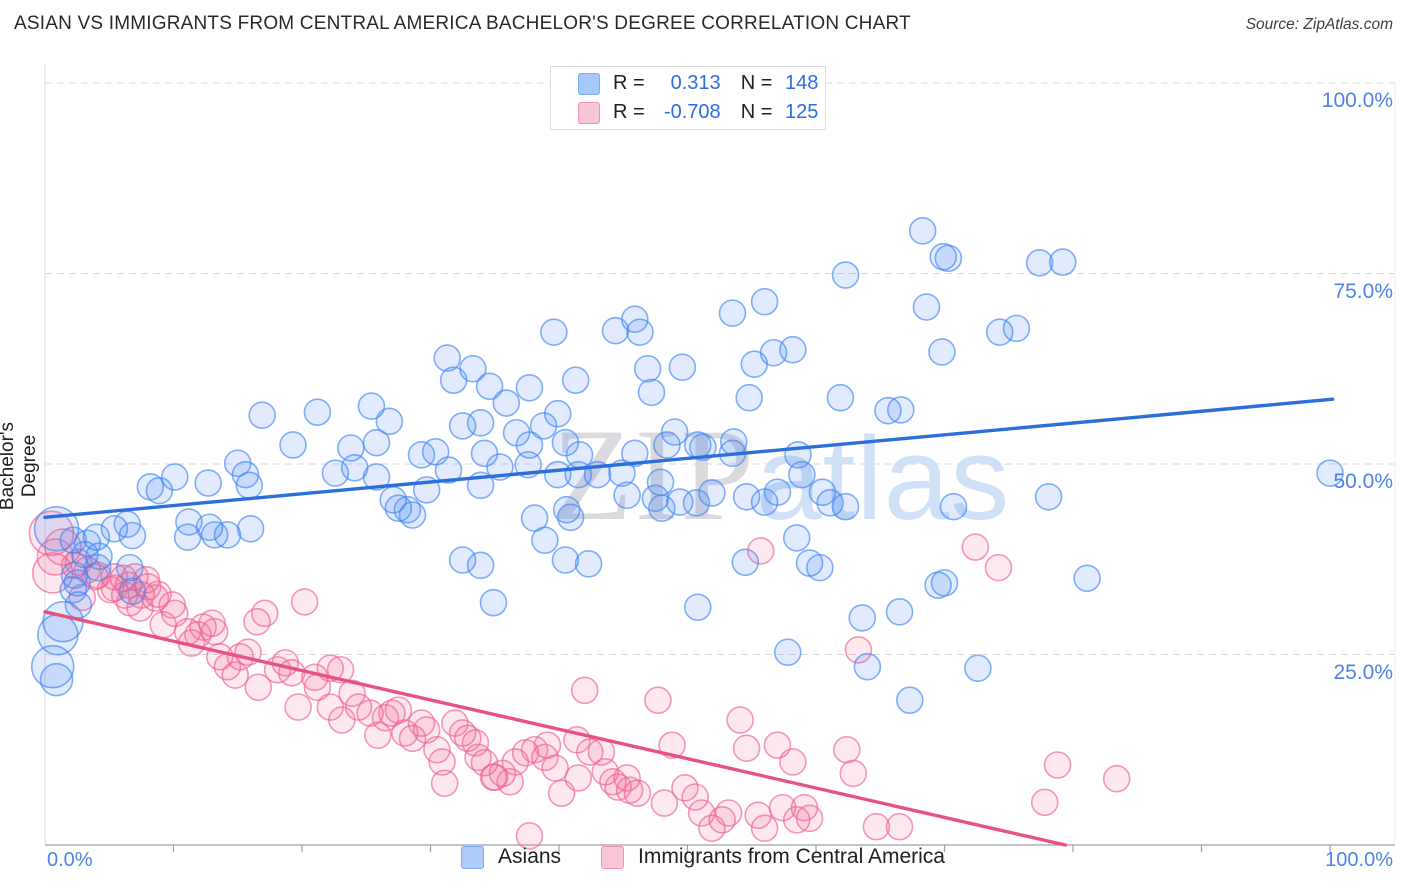  Describe the element at coordinates (511, 857) in the screenshot. I see `legend-item-asians: Asians` at that location.